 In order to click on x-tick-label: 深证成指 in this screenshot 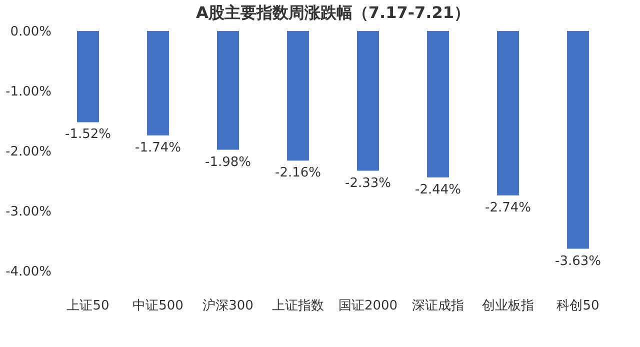, I will do `click(438, 306)`.